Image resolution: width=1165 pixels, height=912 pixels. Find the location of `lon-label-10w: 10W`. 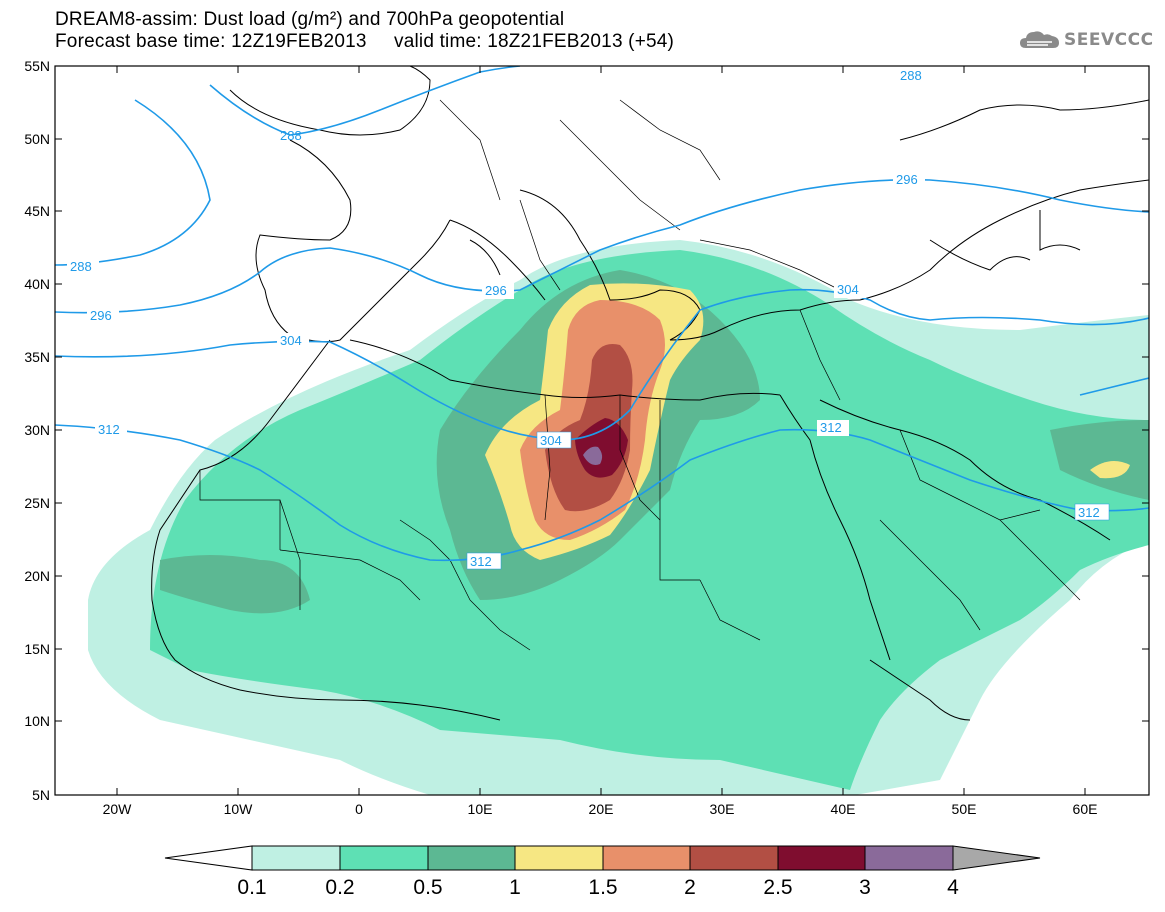

lon-label-10w: 10W is located at coordinates (239, 809).